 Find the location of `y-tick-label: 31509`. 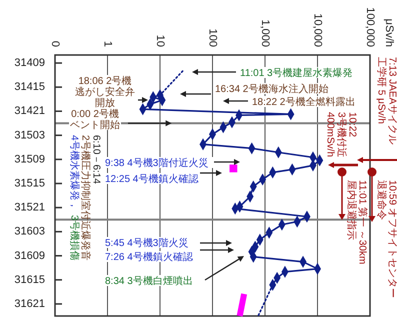

y-tick-label: 31509 is located at coordinates (29, 159).